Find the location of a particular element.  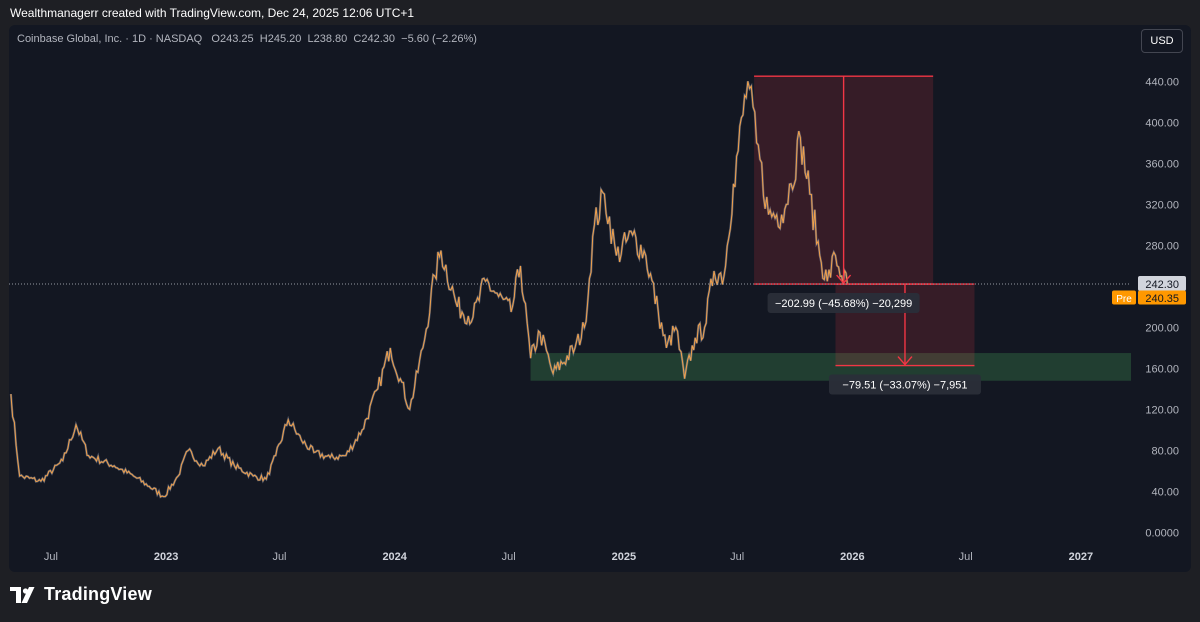

high-label: H is located at coordinates (263, 39).